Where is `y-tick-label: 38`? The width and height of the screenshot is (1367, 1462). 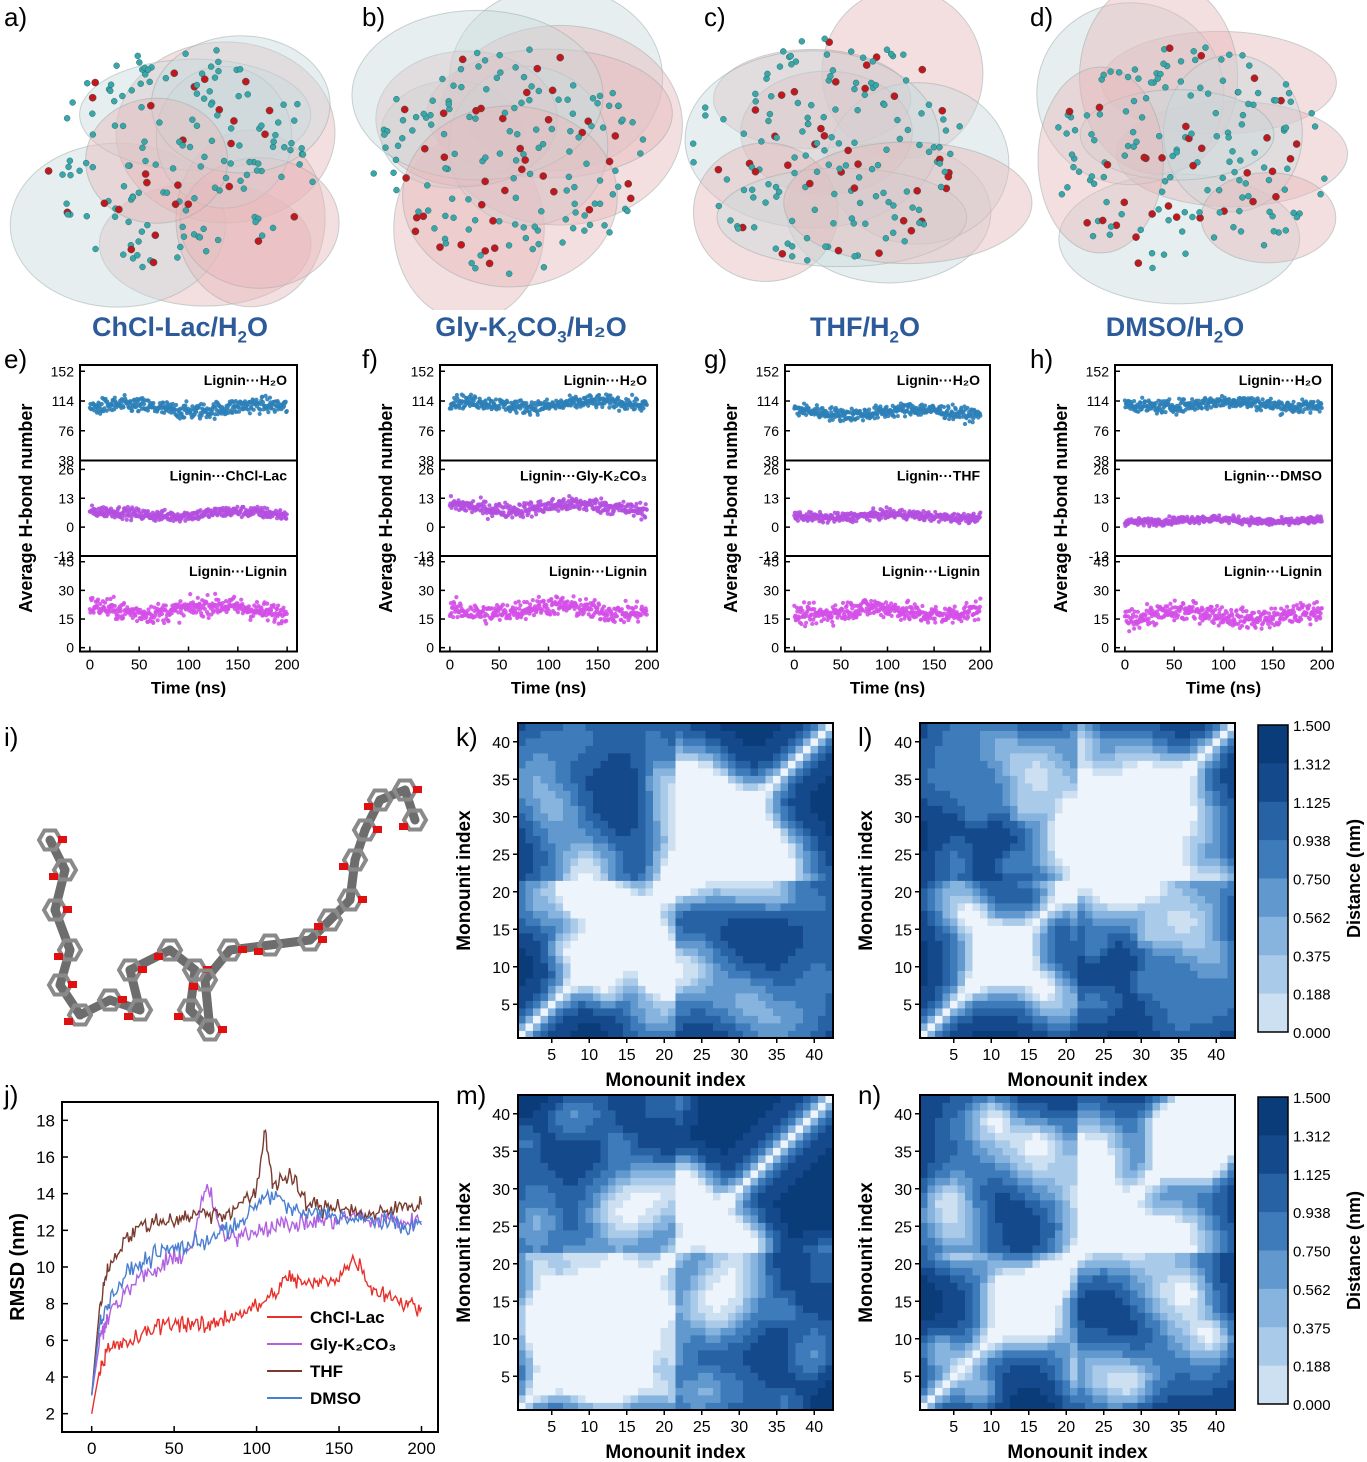 y-tick-label: 38 is located at coordinates (771, 461).